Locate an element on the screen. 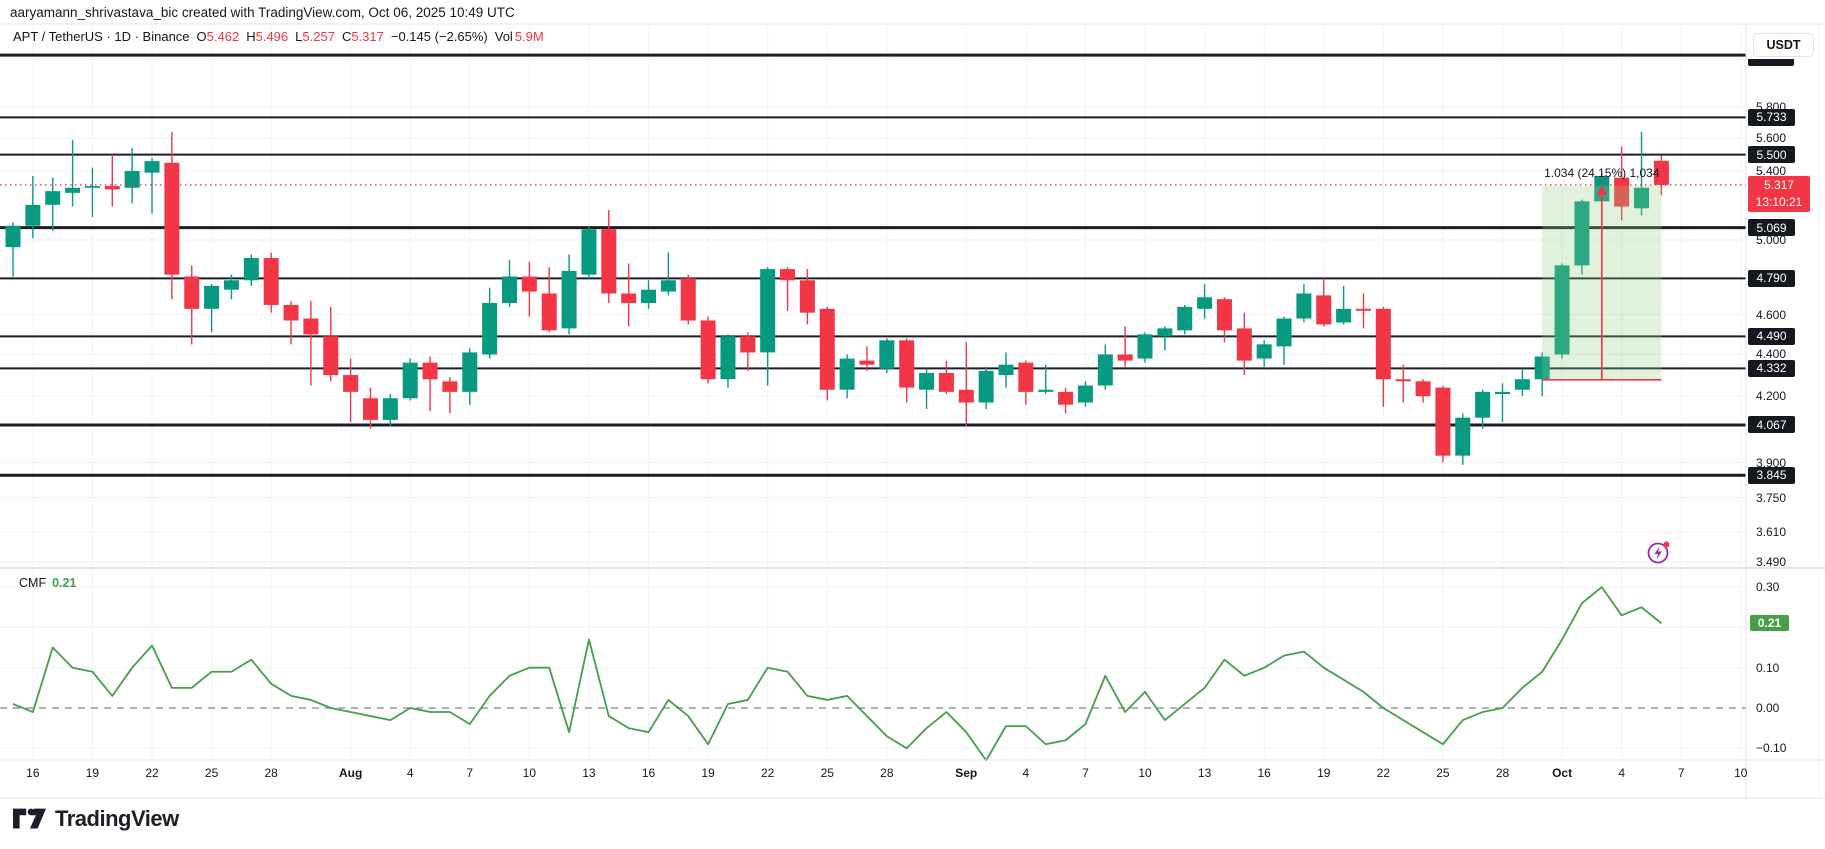 The width and height of the screenshot is (1825, 849). change-value: −0.145 (−2.65%) is located at coordinates (439, 36).